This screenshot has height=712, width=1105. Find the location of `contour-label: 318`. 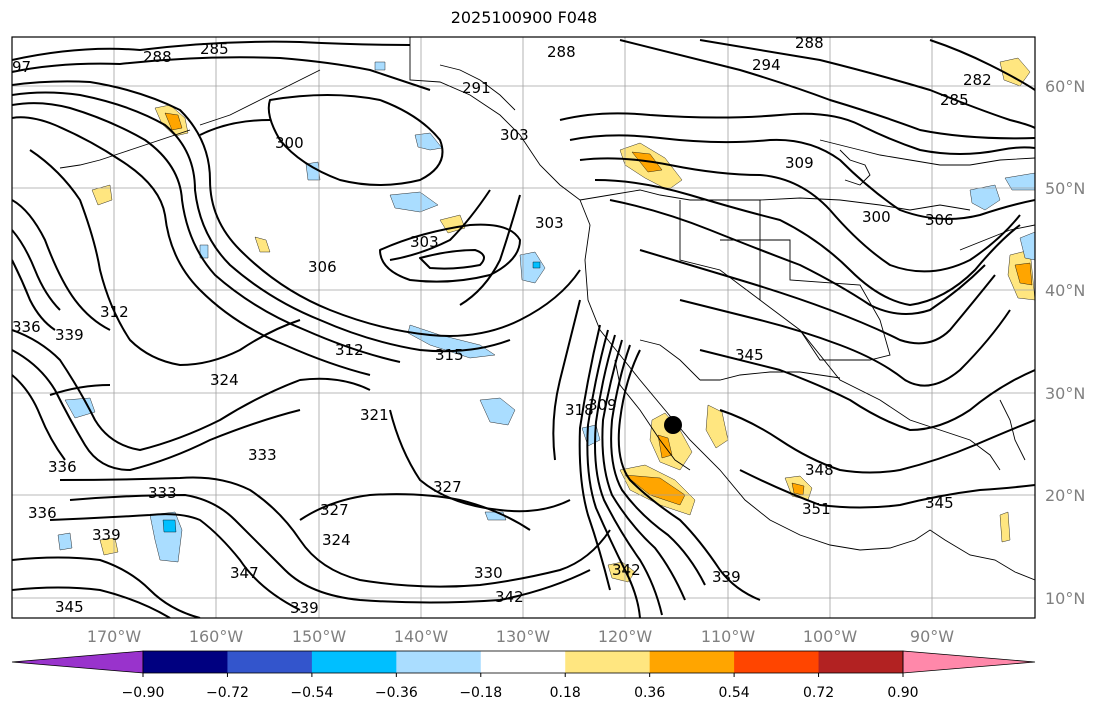

contour-label: 318 is located at coordinates (579, 410).